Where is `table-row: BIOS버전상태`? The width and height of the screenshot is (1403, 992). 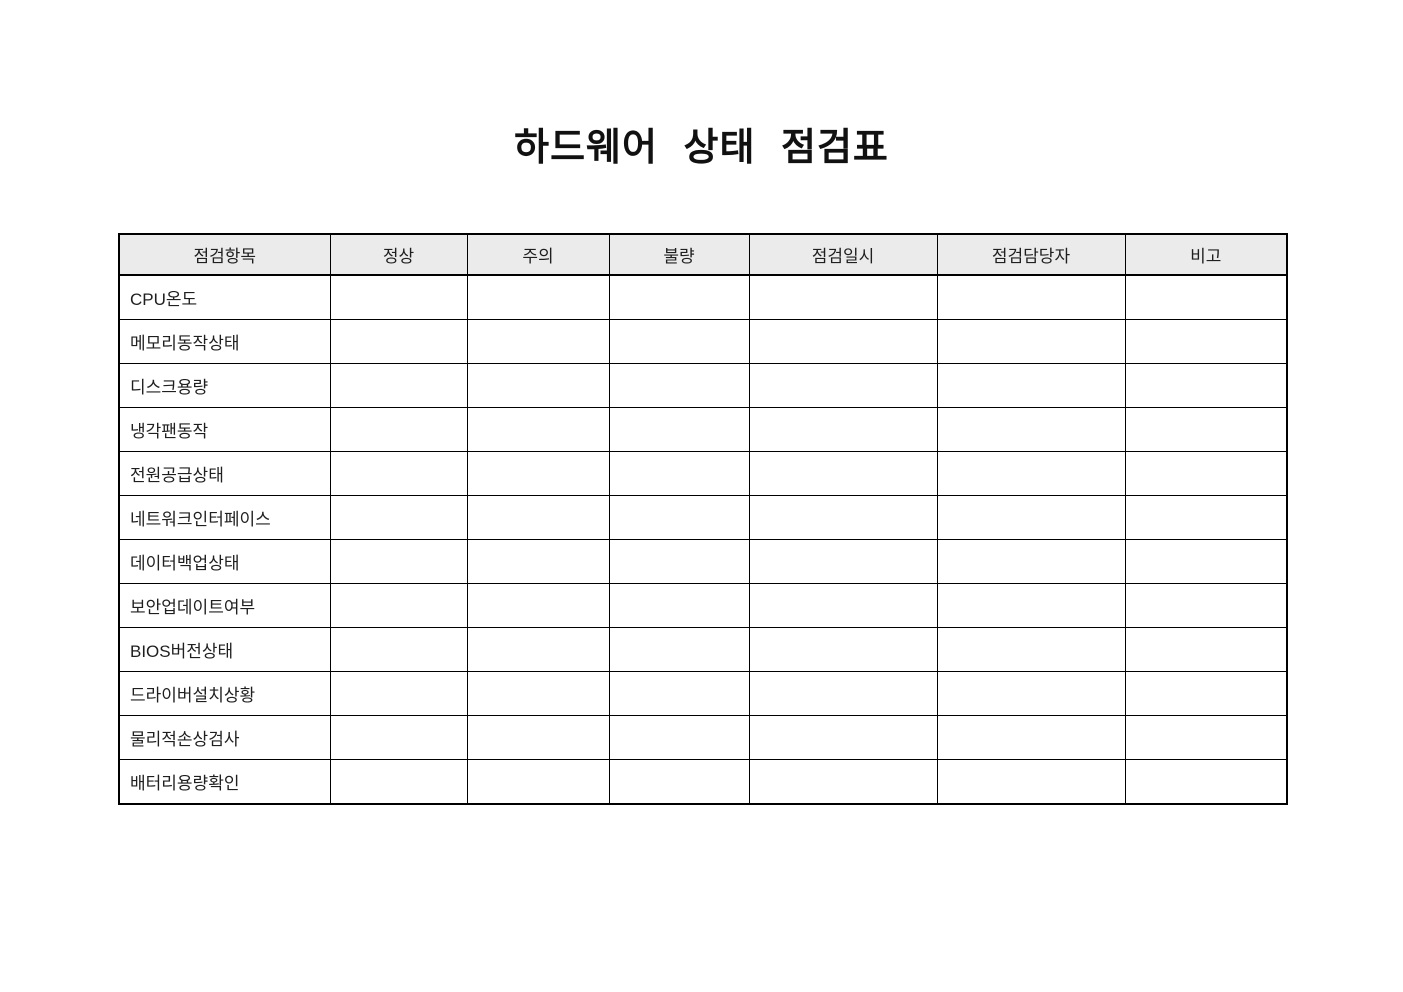 table-row: BIOS버전상태 is located at coordinates (703, 649).